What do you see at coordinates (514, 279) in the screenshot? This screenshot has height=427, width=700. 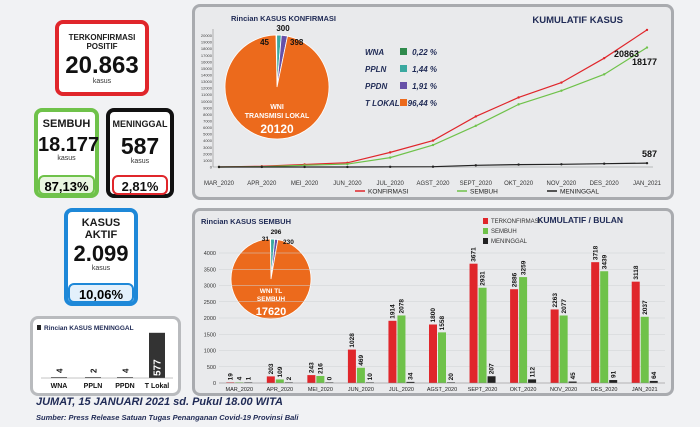 I see `bar-value-label: 2886` at bounding box center [514, 279].